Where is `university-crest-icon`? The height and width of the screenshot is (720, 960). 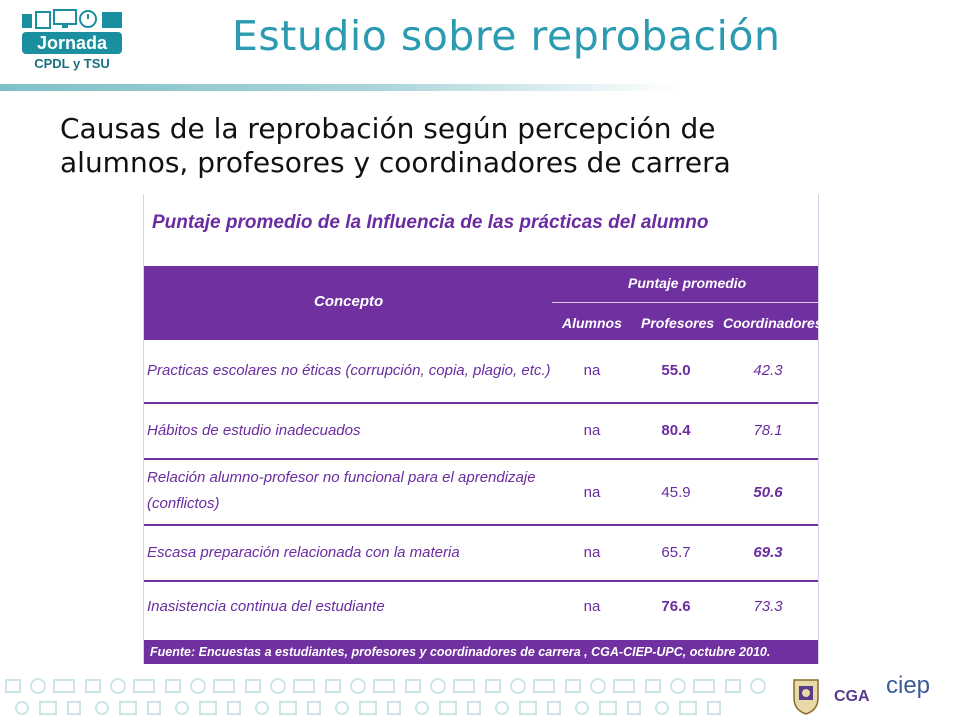 university-crest-icon is located at coordinates (806, 697).